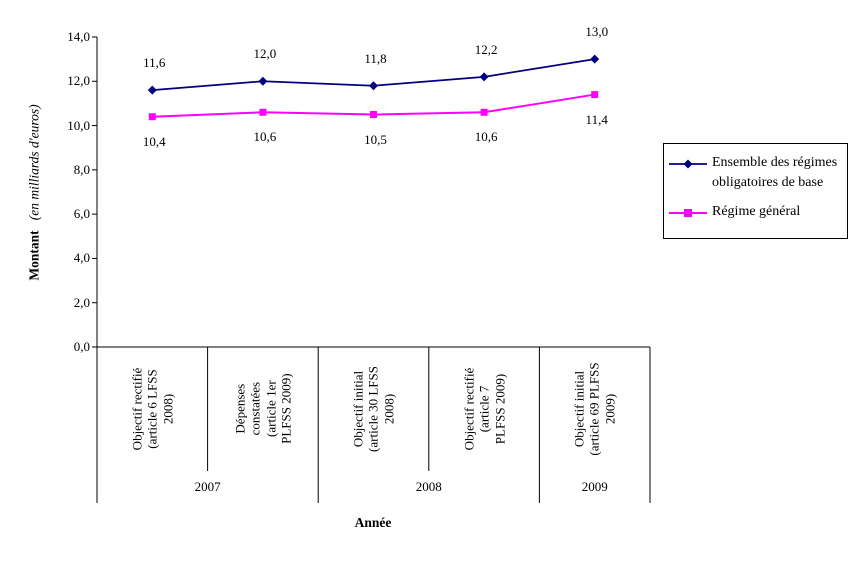 The image size is (857, 562). Describe the element at coordinates (428, 486) in the screenshot. I see `x-year-label: 2008` at that location.